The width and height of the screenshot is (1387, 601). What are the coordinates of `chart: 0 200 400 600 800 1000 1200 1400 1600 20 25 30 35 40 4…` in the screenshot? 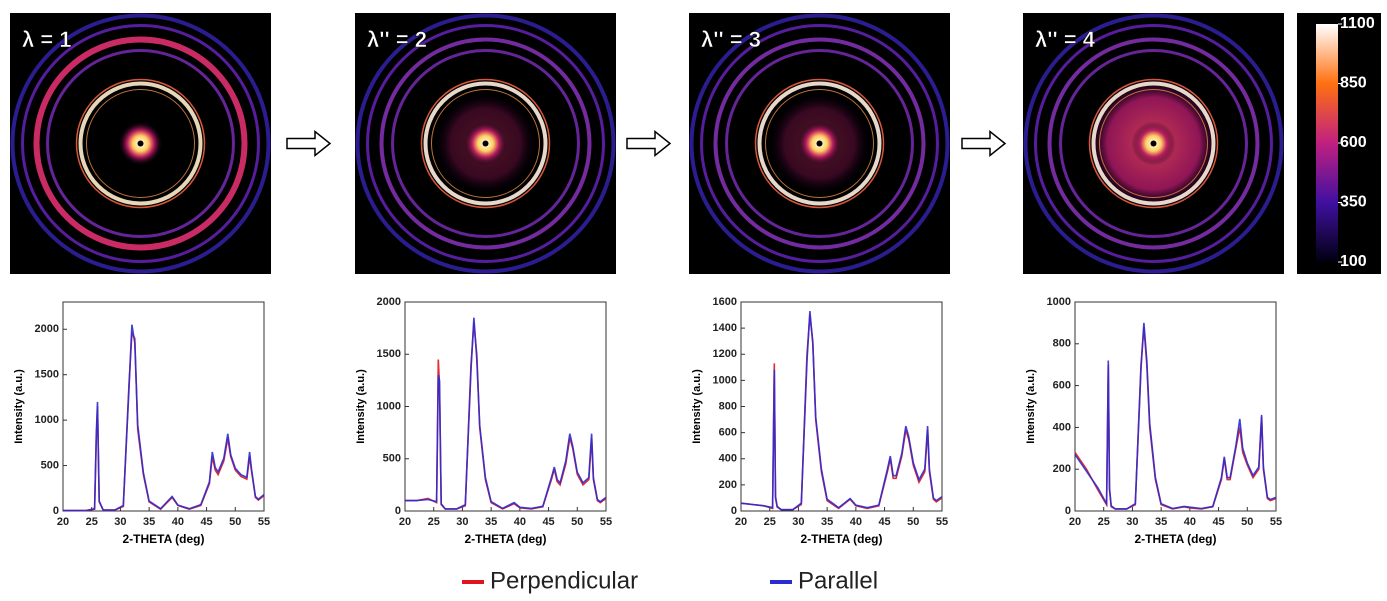 It's located at (819, 421).